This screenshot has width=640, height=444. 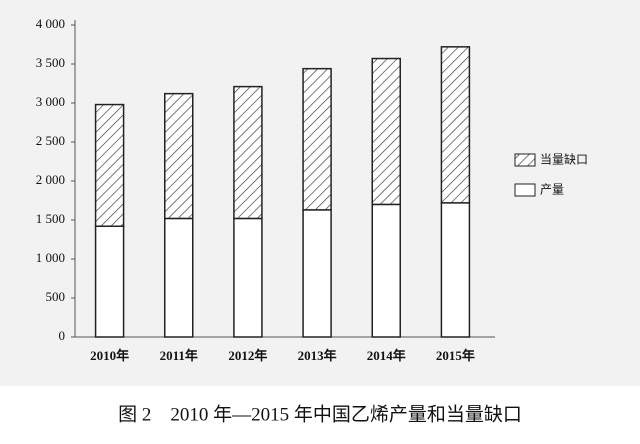 I want to click on chart-title: 图 2 2010 年—2015 年中国乙烯产量和当量缺口, so click(x=320, y=414).